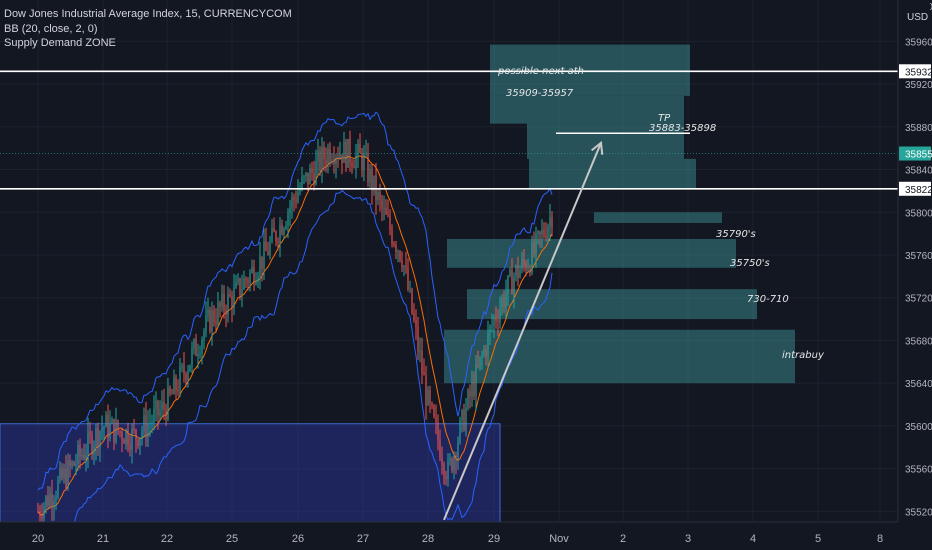  I want to click on indicator-bollinger: BB (20, close, 2, 0), so click(51, 28).